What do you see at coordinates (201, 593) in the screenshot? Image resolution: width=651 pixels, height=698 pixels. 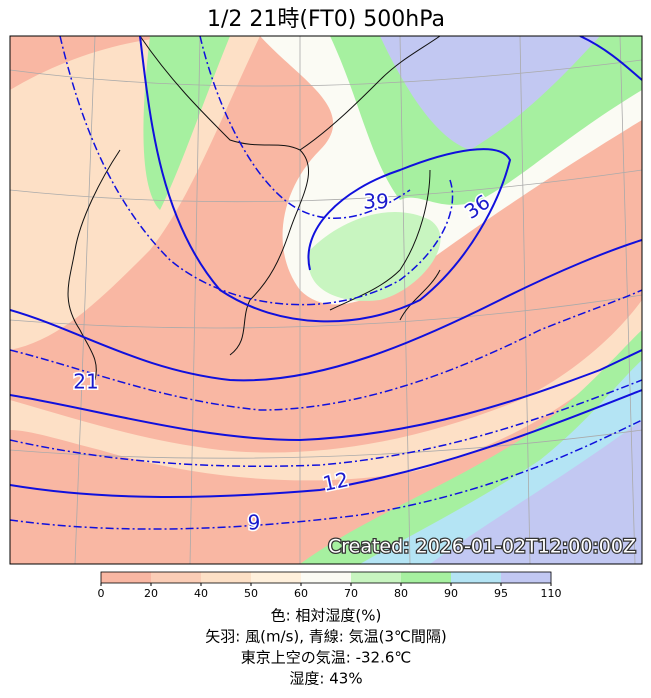 I see `colorbar-tick-label: 40` at bounding box center [201, 593].